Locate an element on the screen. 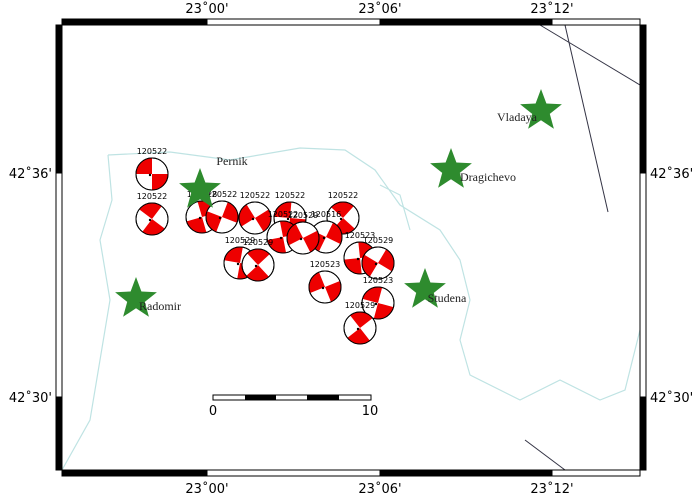 The image size is (700, 499). lat-label: 42˚36' is located at coordinates (671, 174).